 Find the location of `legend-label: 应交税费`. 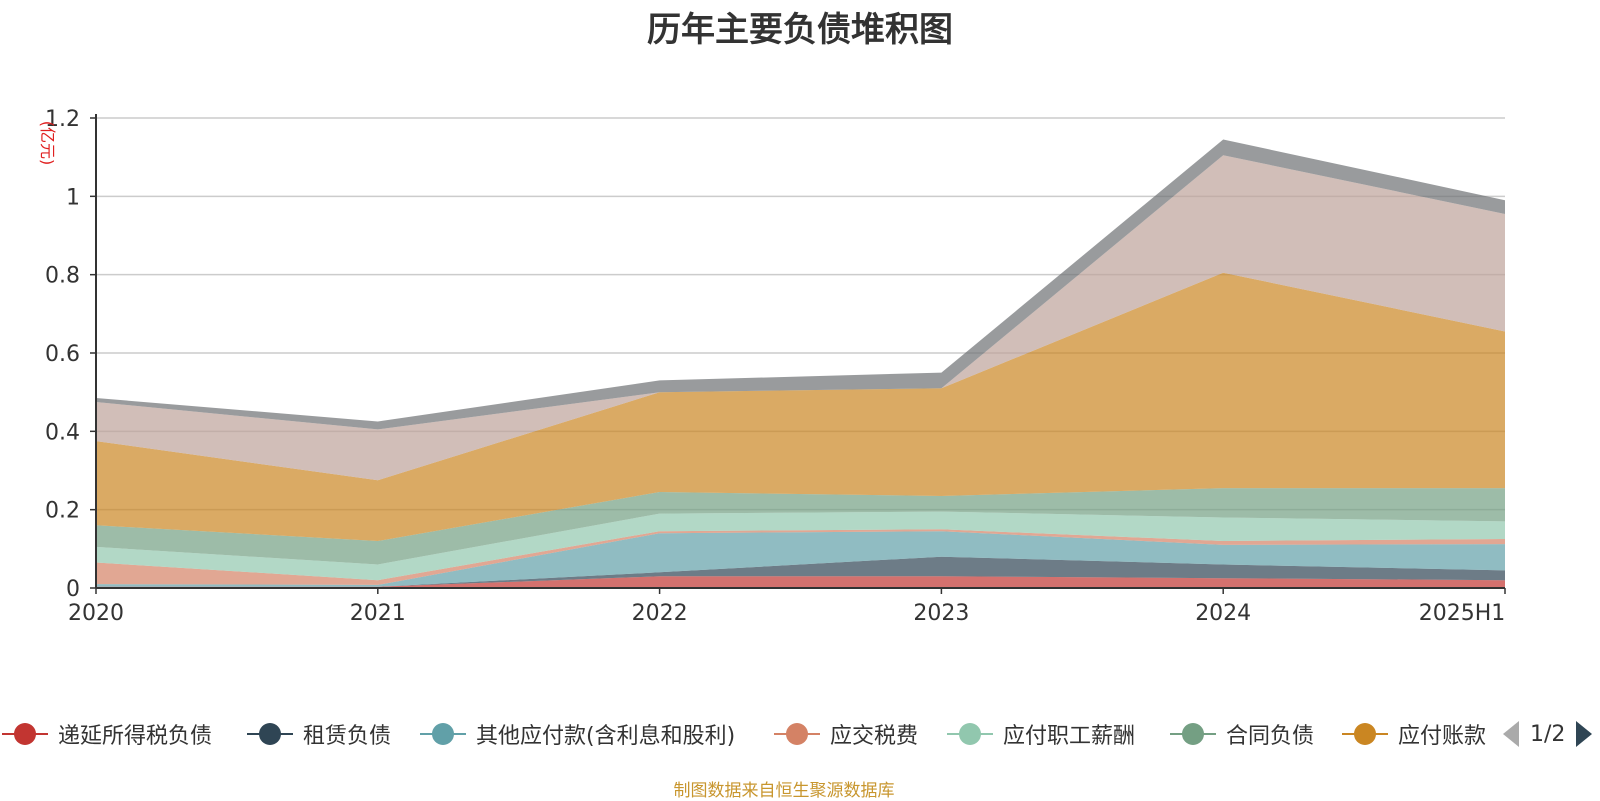

legend-label: 应交税费 is located at coordinates (874, 736).